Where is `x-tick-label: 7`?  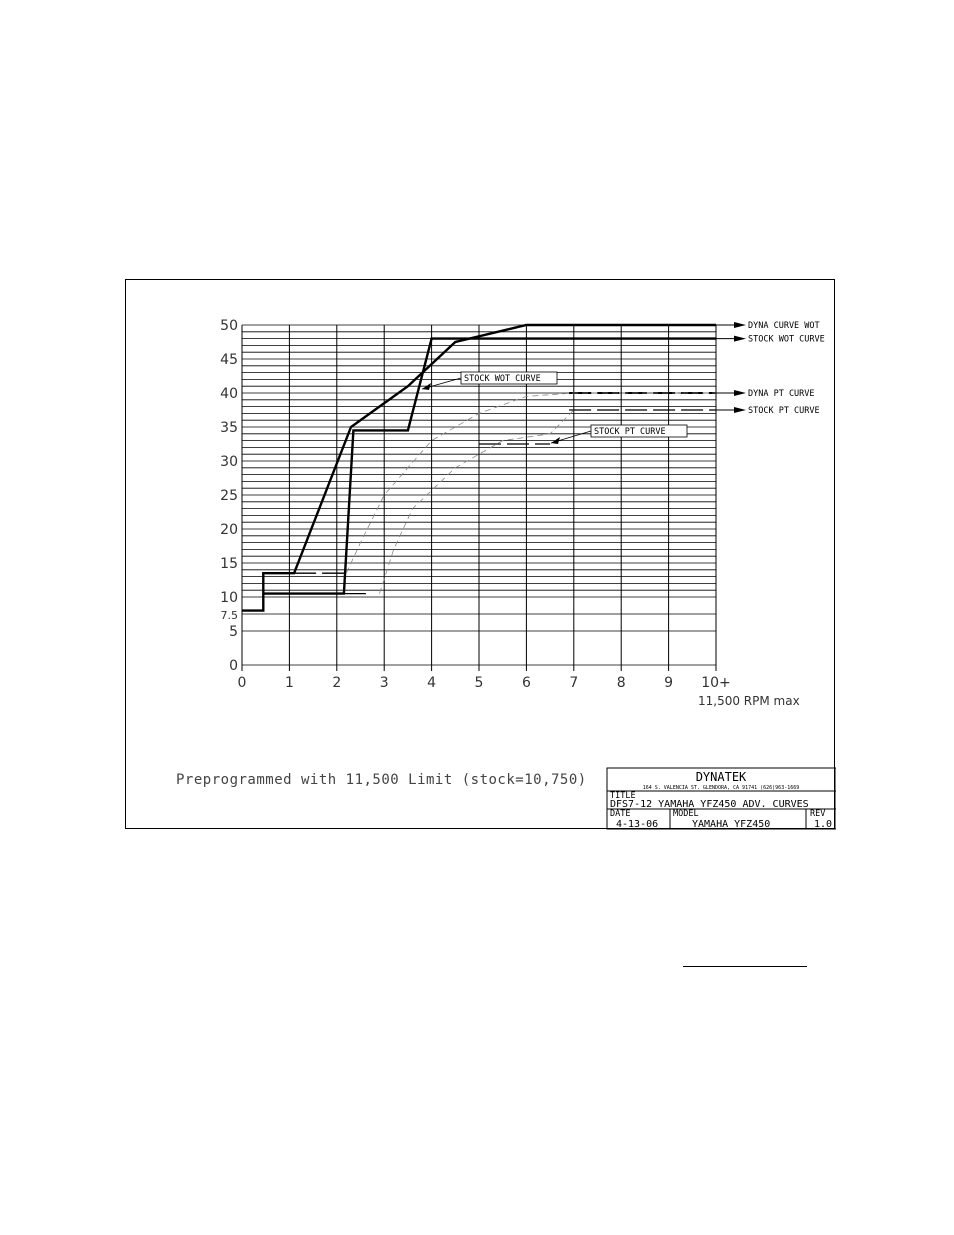 x-tick-label: 7 is located at coordinates (573, 683).